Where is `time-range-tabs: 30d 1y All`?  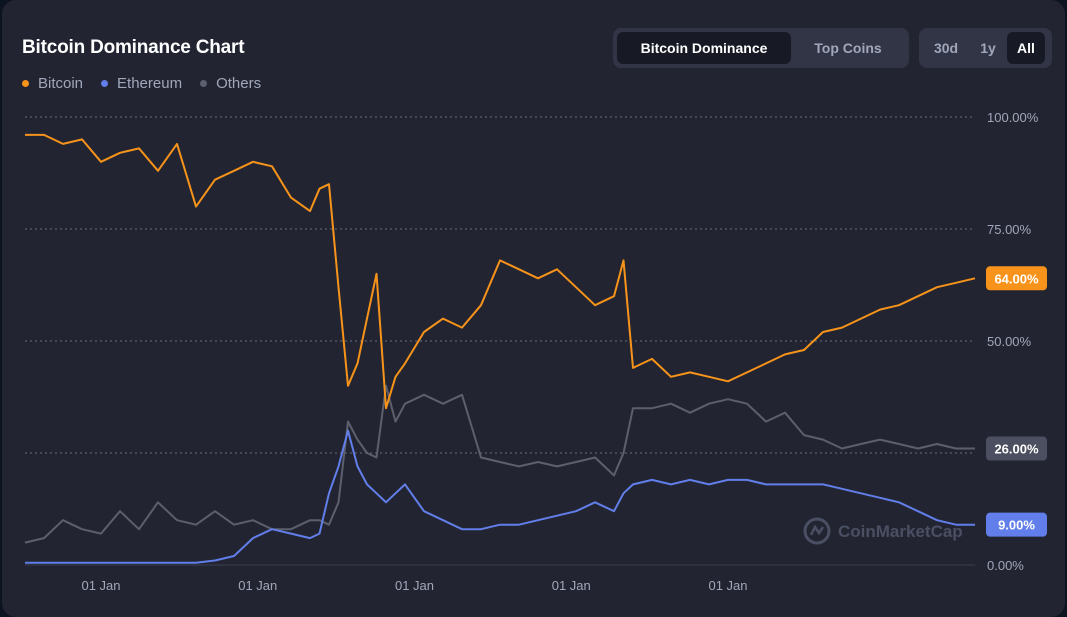 time-range-tabs: 30d 1y All is located at coordinates (985, 48).